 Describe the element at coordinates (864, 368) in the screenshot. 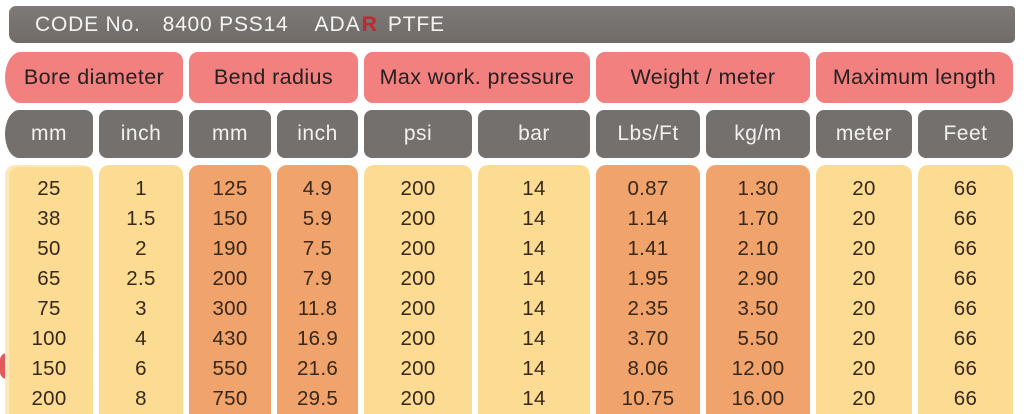

I see `table-cell-r6-c8: 20` at that location.